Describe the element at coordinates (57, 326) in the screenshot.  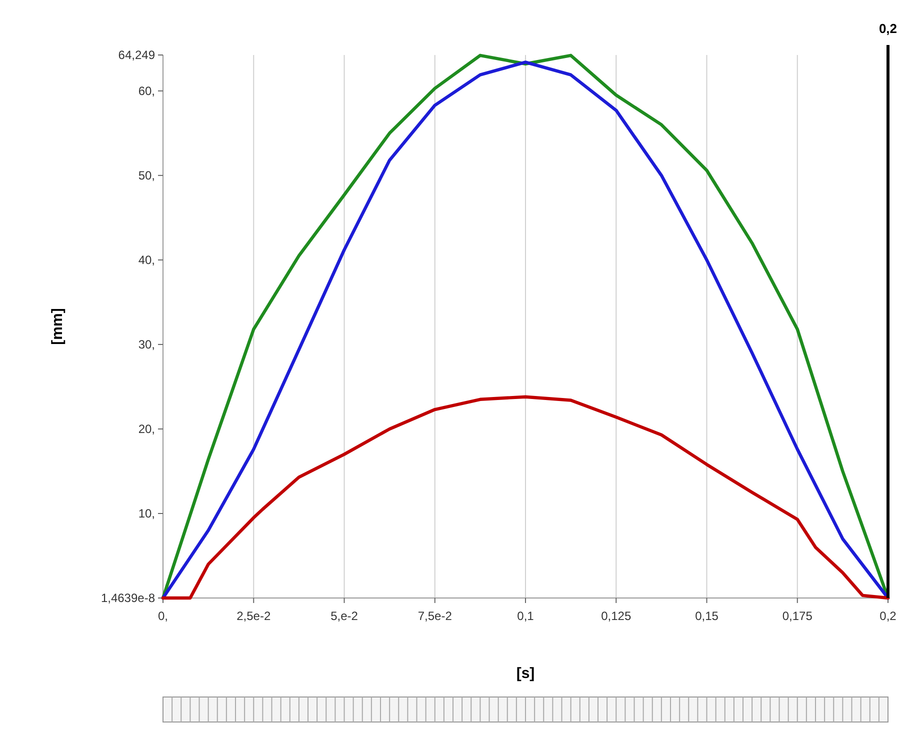
I see `y-axis-title: [mm]` at that location.